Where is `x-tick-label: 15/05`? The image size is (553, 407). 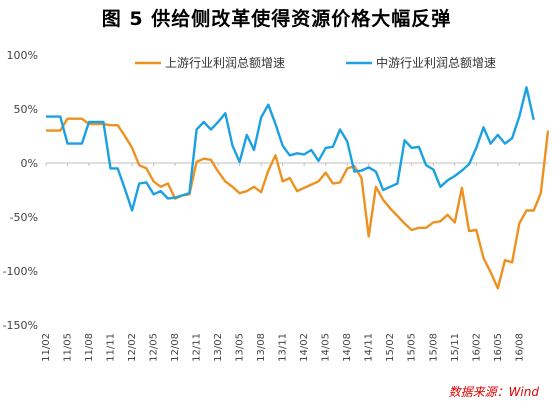
x-tick-label: 15/05 is located at coordinates (412, 347).